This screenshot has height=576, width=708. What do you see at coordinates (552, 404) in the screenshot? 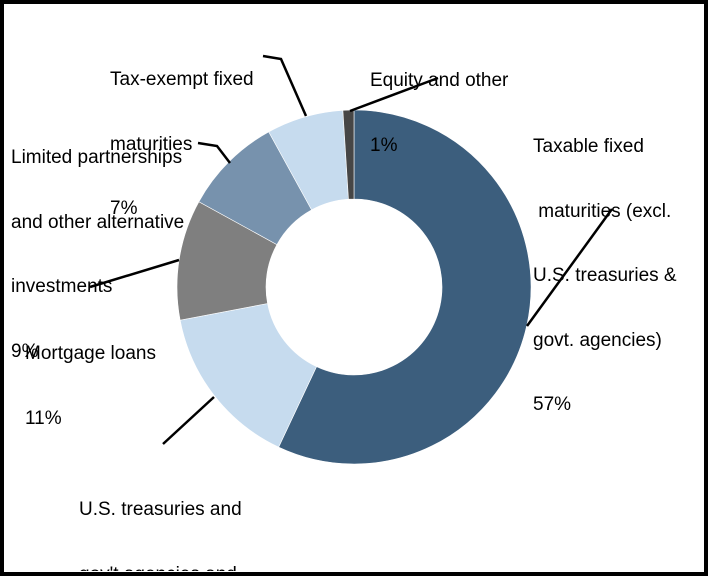
I see `label-value: 57%` at bounding box center [552, 404].